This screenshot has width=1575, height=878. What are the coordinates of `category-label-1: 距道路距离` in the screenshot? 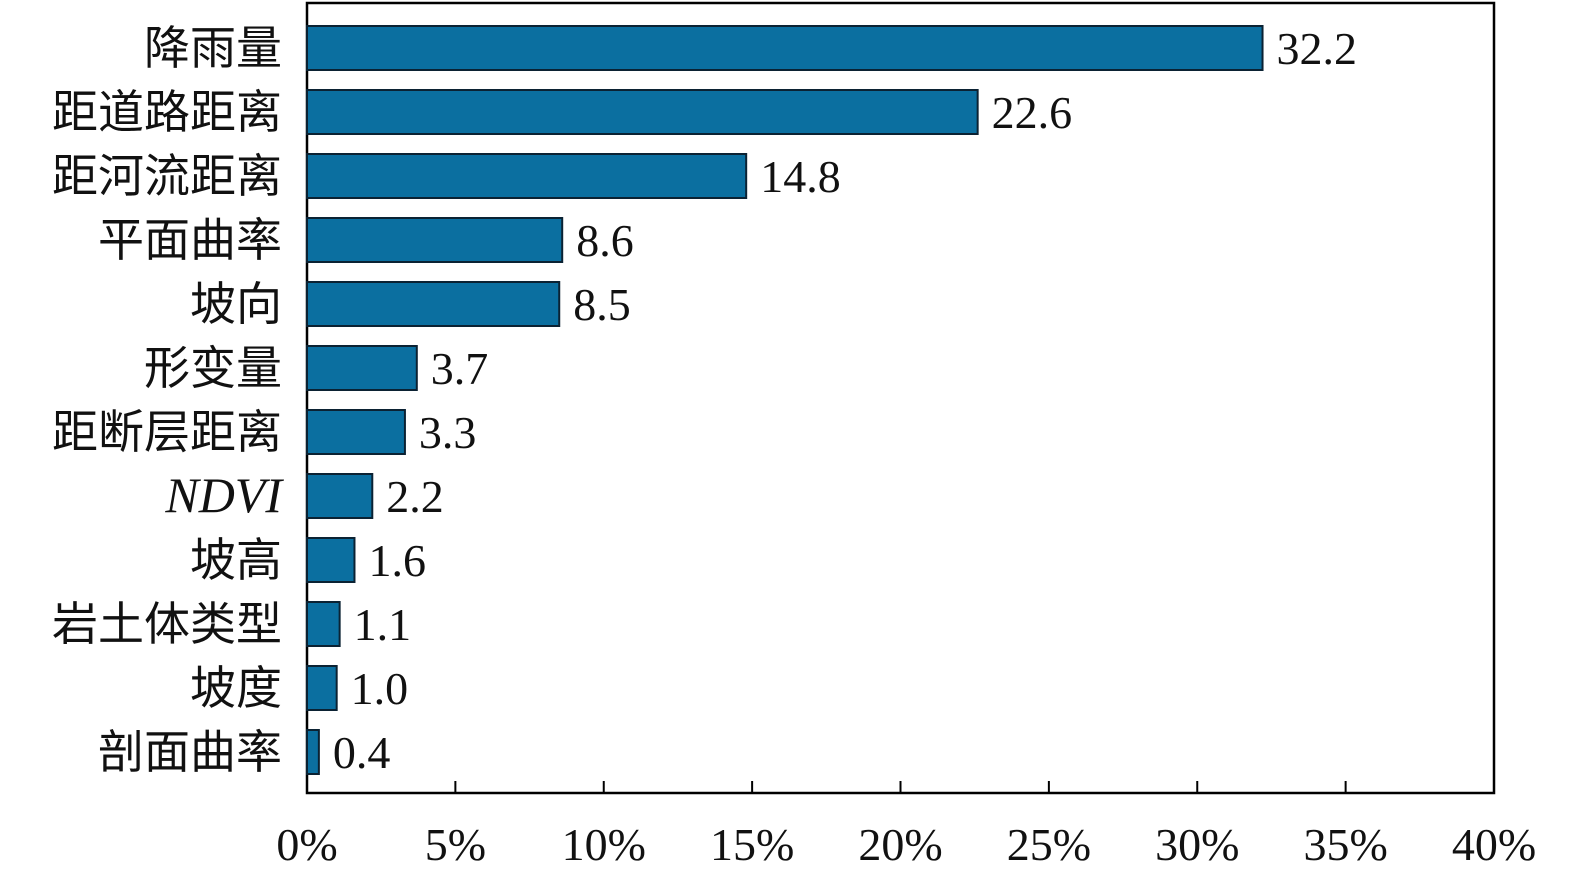 It's located at (167, 112).